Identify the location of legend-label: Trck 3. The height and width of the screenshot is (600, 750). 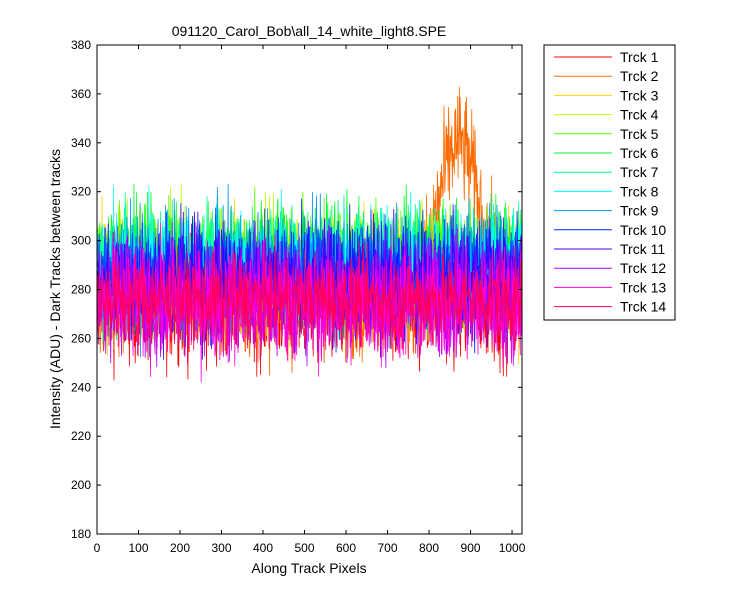
(639, 95).